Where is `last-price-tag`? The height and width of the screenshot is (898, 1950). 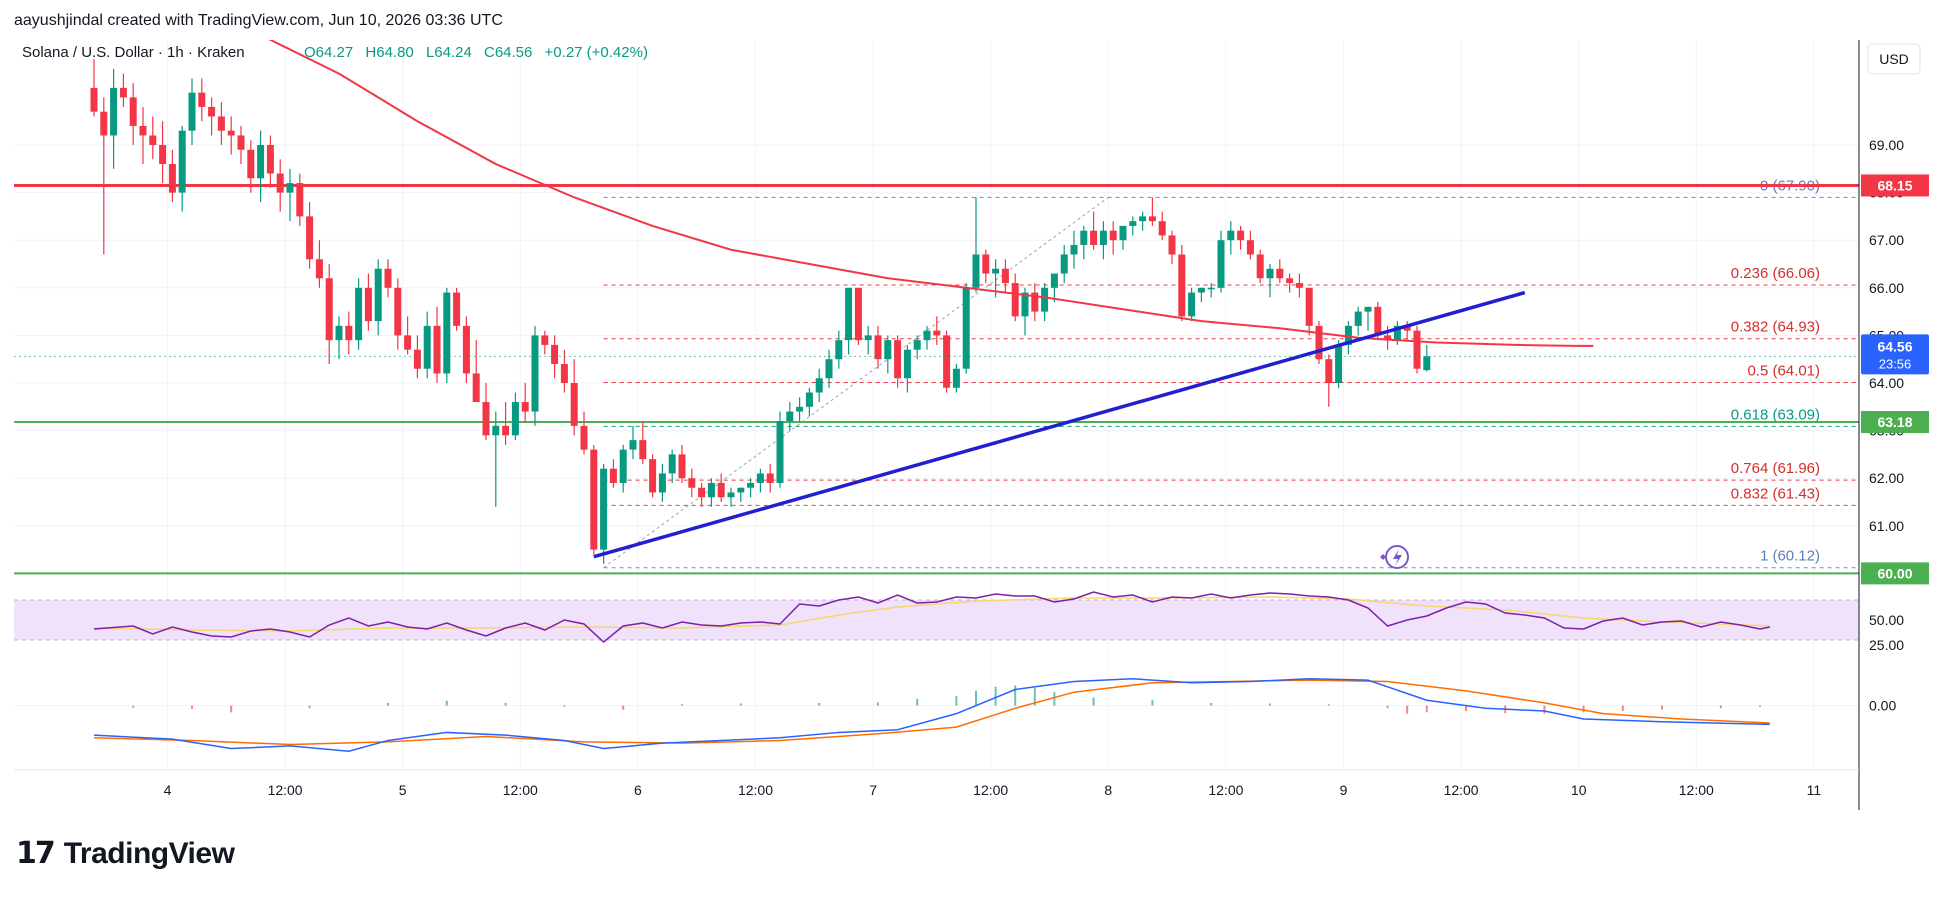 last-price-tag is located at coordinates (1895, 354).